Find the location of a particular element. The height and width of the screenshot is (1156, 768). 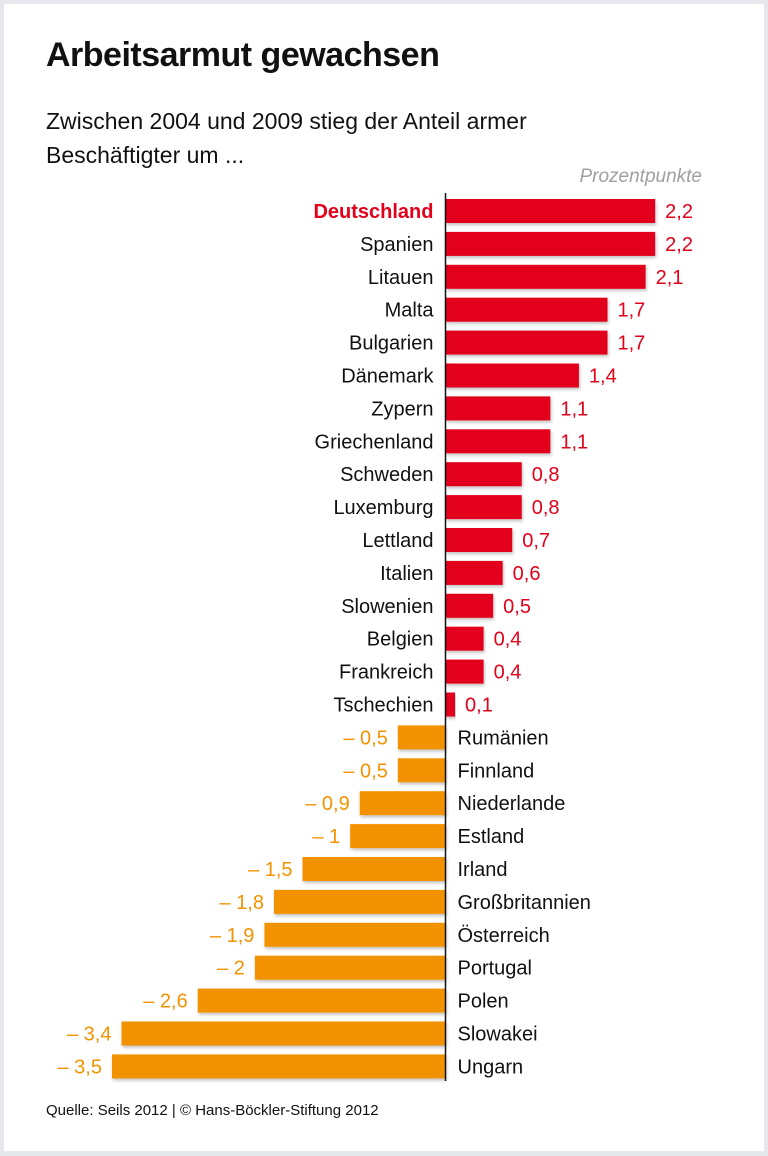

category-label: Rumänien is located at coordinates (503, 738).